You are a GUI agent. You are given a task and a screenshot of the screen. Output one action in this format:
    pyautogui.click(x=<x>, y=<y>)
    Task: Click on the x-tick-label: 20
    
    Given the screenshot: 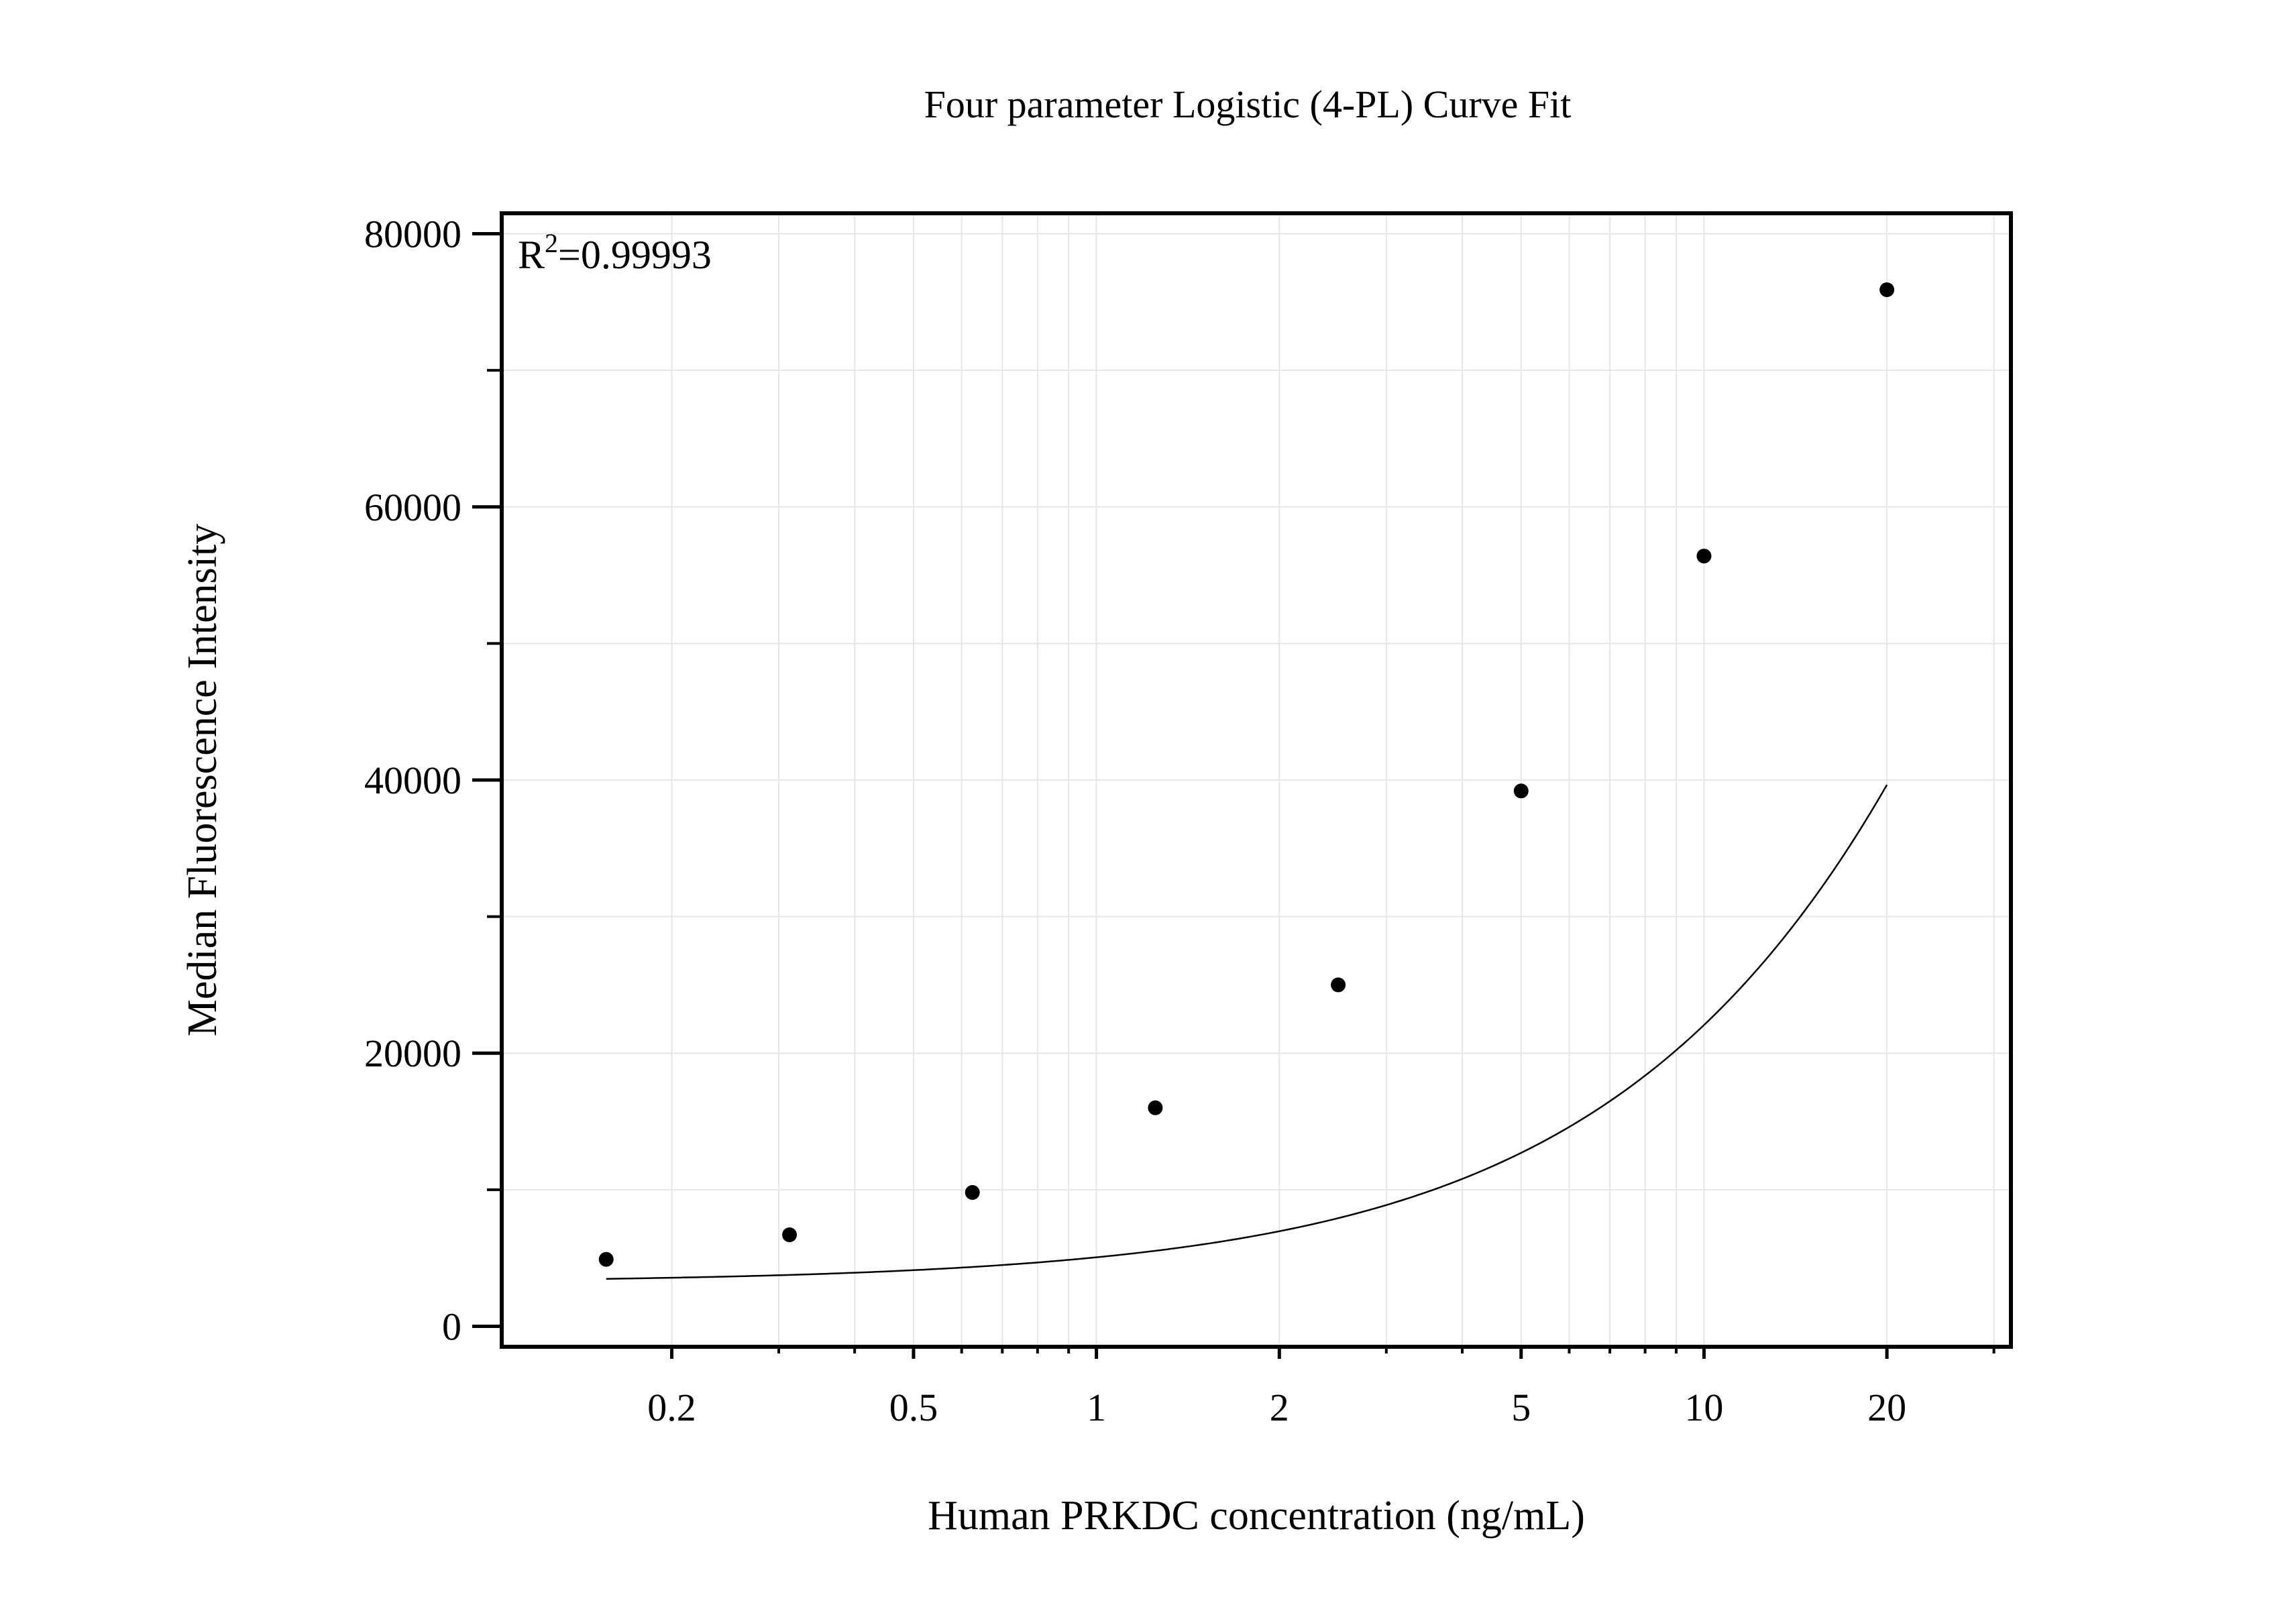 What is the action you would take?
    pyautogui.click(x=1887, y=1408)
    